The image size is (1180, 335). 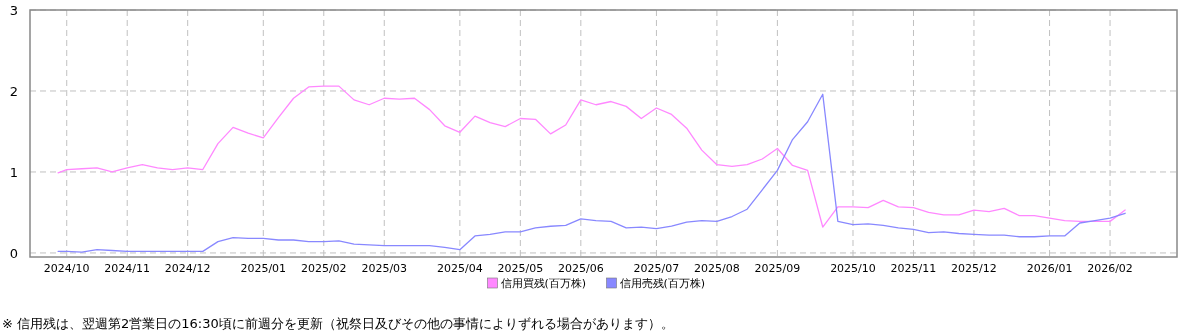 I want to click on legend-label: 信用買残(百万株), so click(x=543, y=283).